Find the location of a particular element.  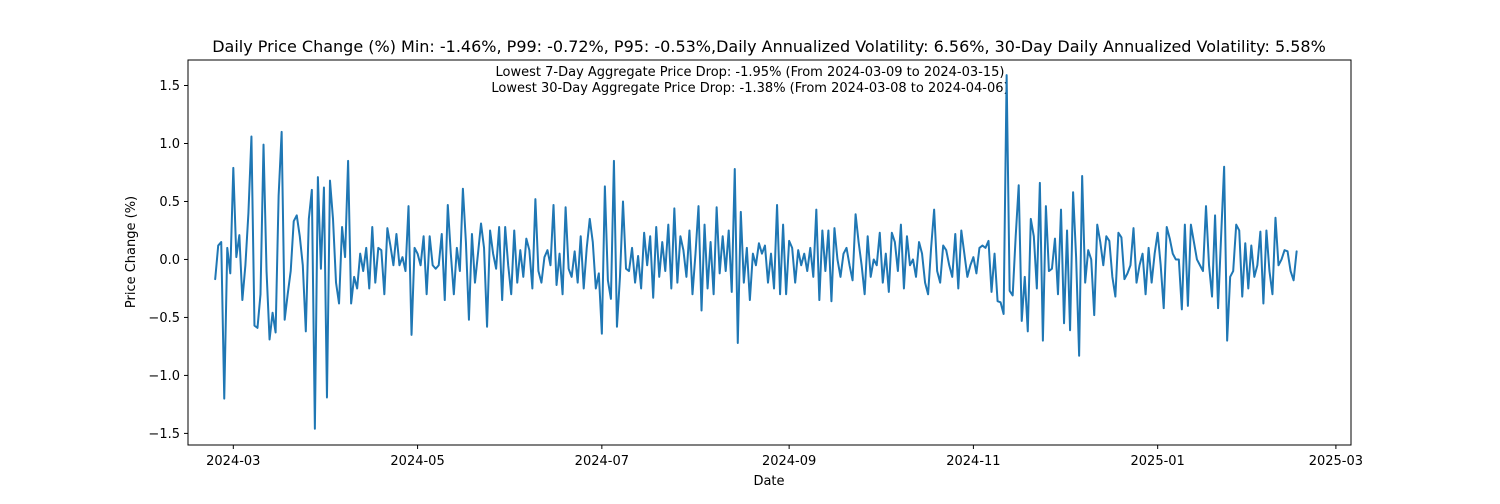

y-axis-label: Price Change (%) is located at coordinates (131, 252).